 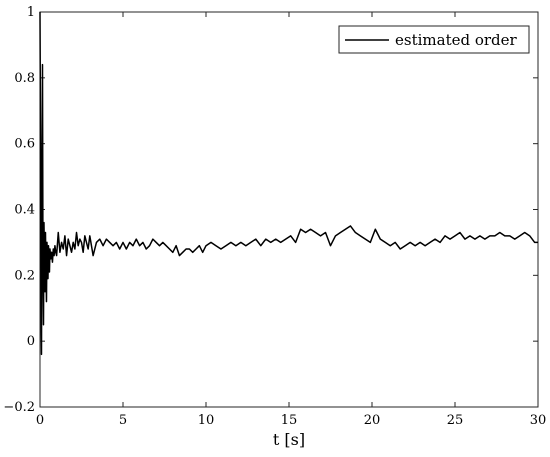 What do you see at coordinates (24, 275) in the screenshot?
I see `y-tick-label: 0.2` at bounding box center [24, 275].